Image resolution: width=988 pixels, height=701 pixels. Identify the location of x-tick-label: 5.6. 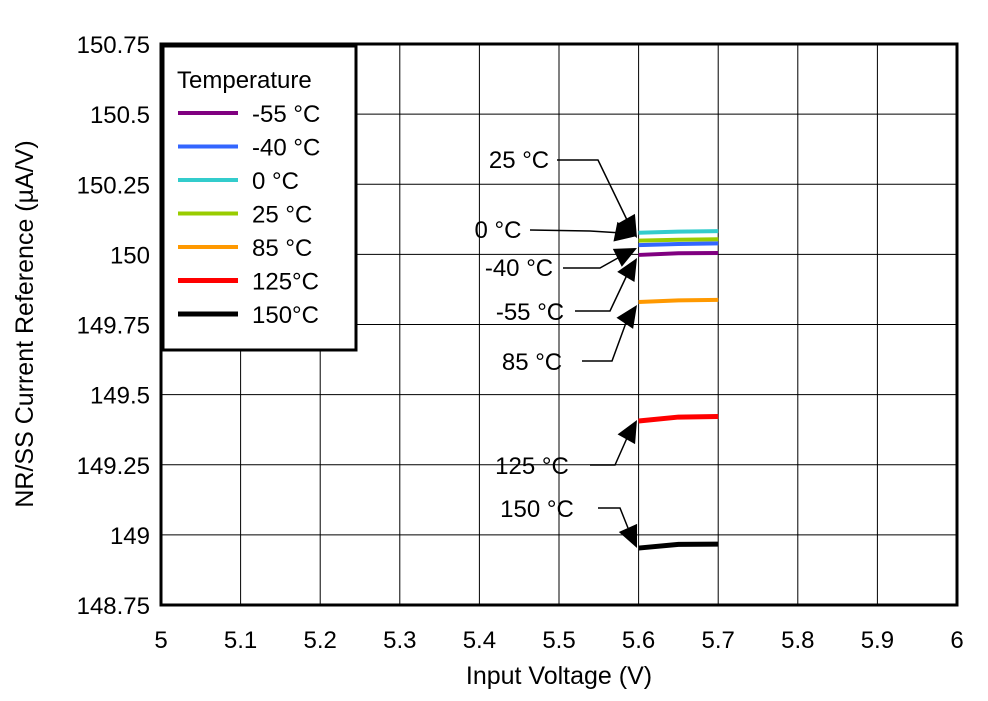
(638, 640).